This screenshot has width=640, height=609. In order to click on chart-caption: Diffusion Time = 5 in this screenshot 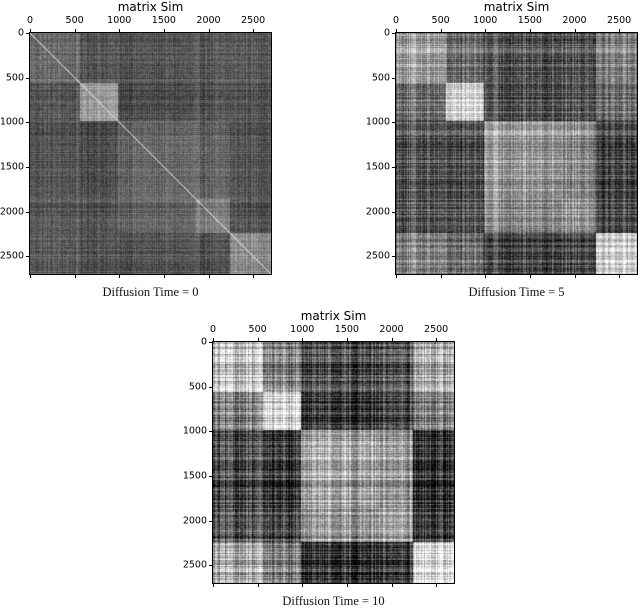, I will do `click(516, 292)`.